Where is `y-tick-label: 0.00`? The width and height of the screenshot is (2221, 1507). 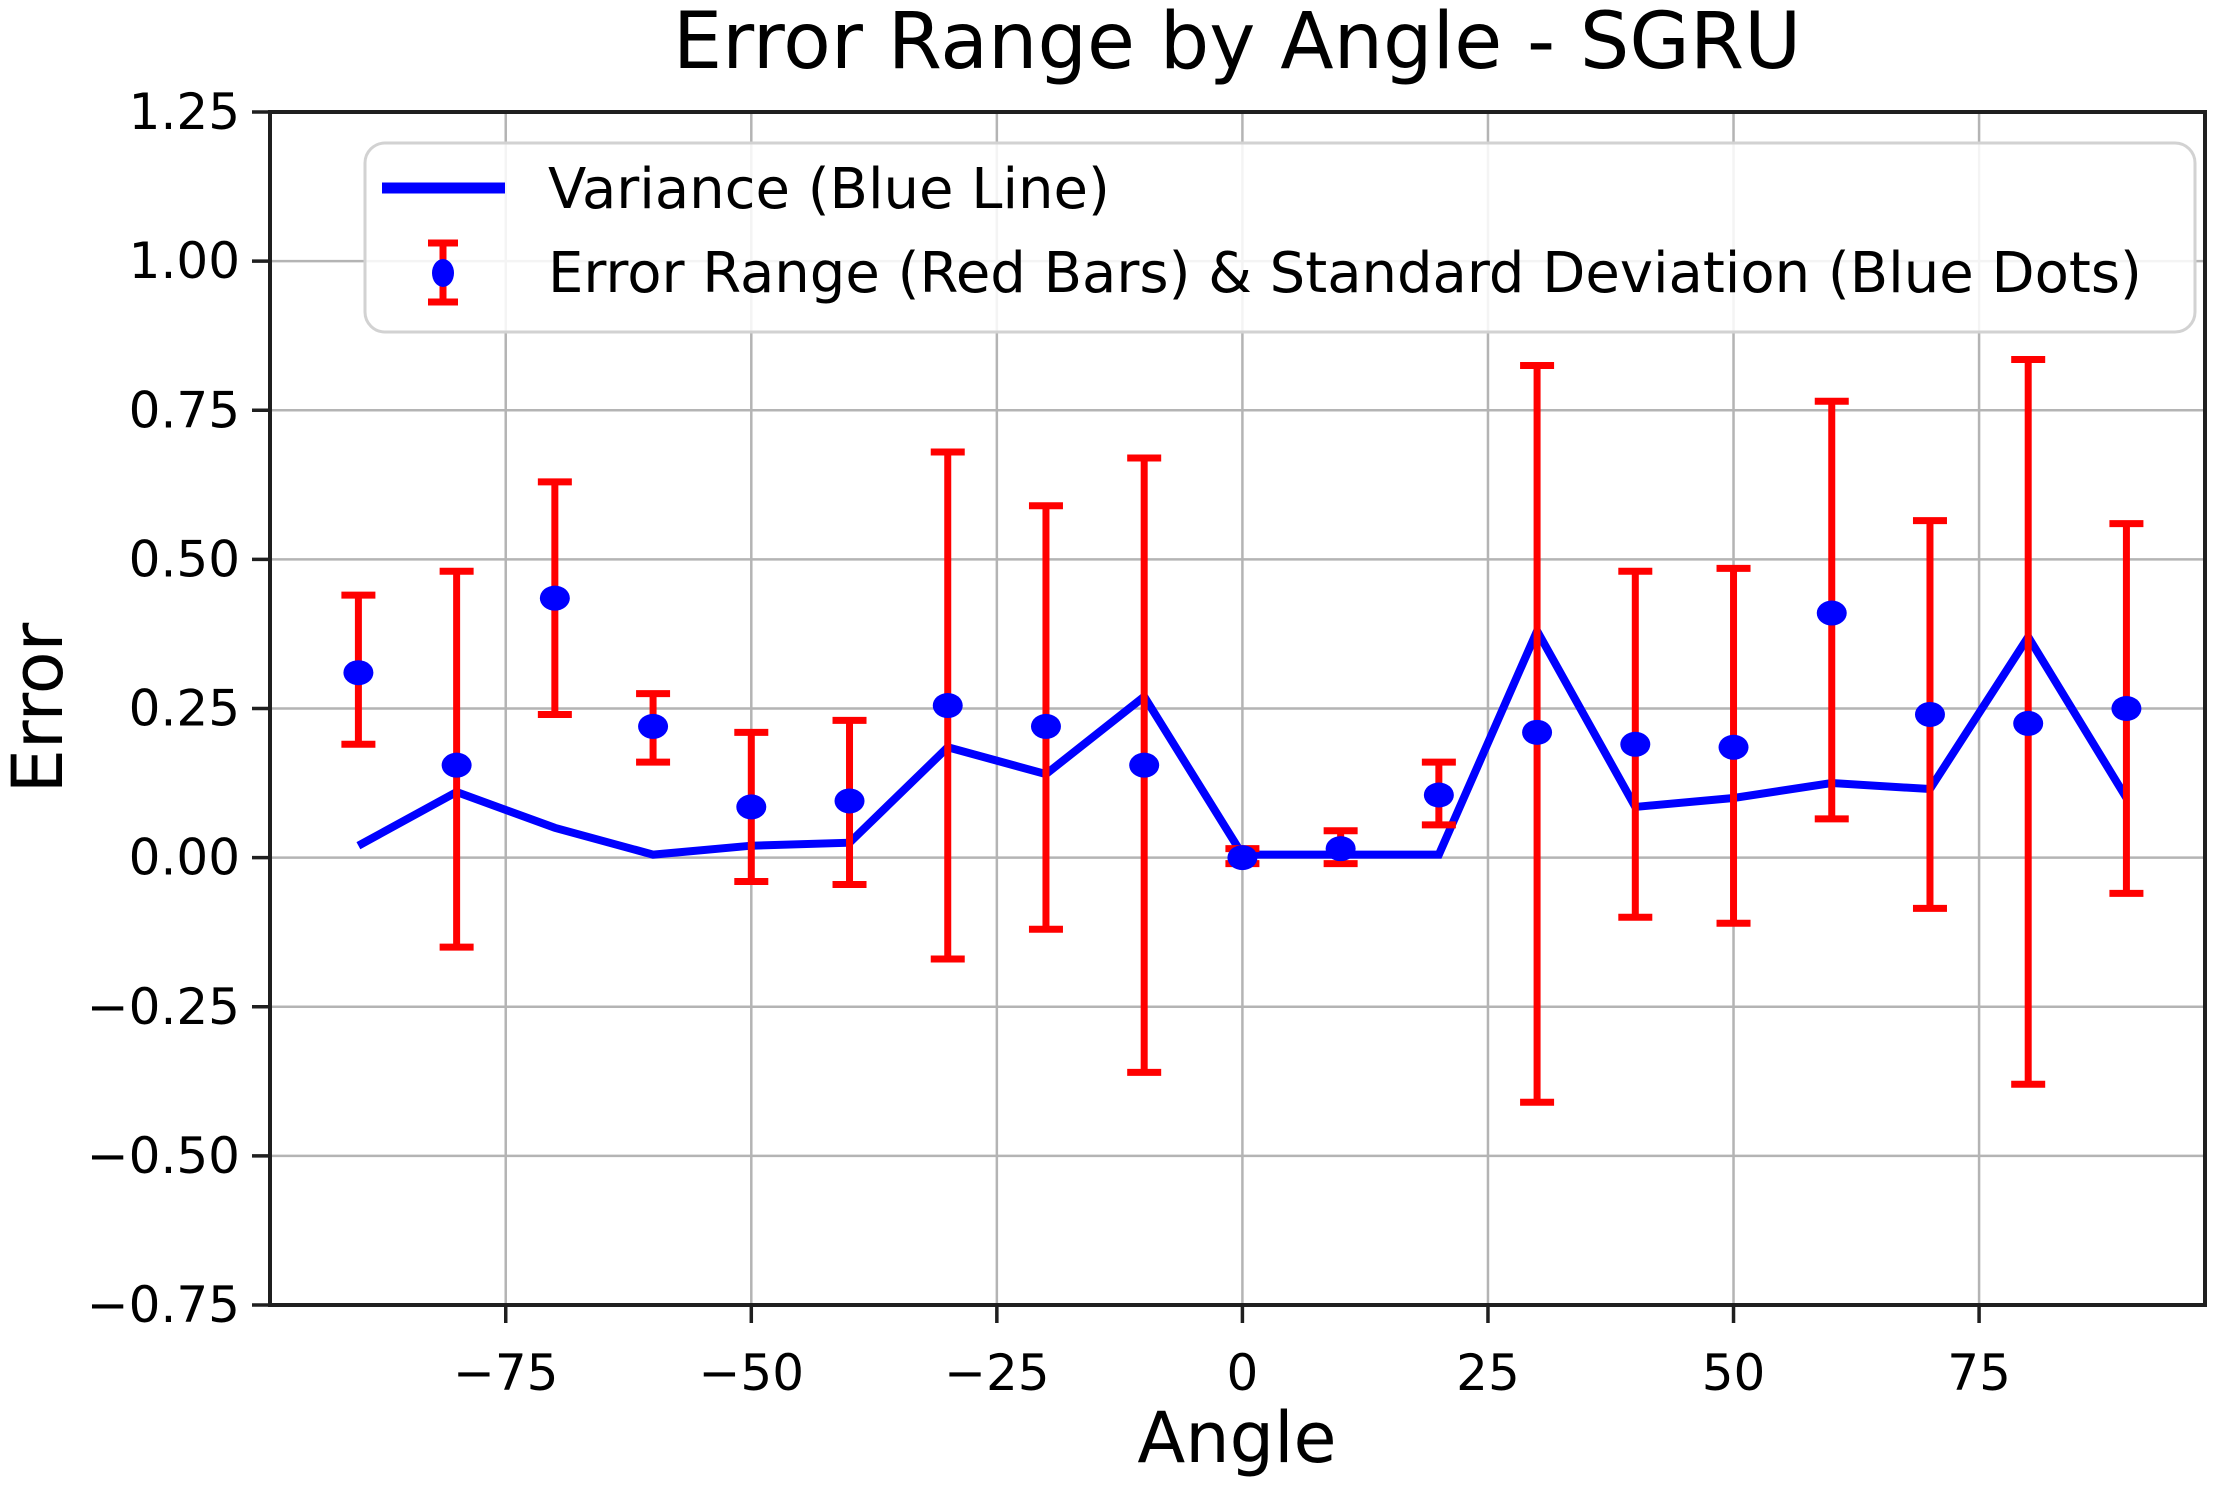 y-tick-label: 0.00 is located at coordinates (184, 858).